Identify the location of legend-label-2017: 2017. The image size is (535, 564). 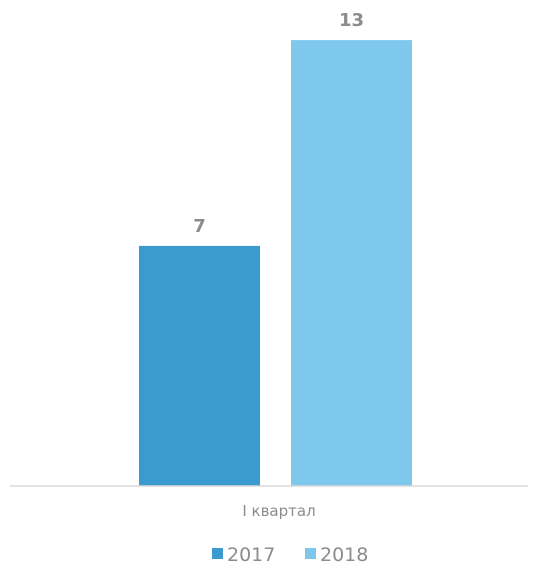
(251, 554).